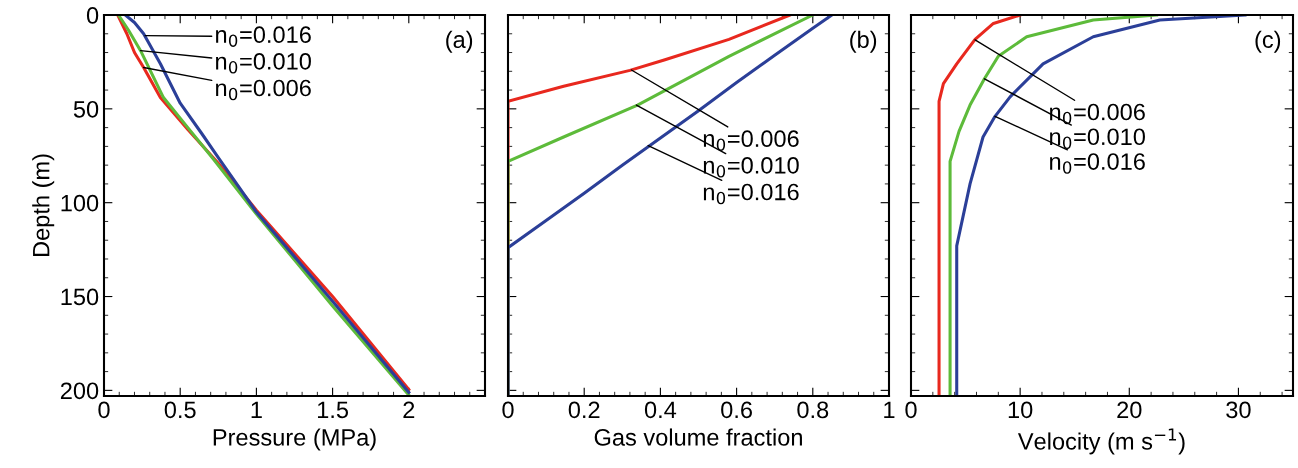 The image size is (1298, 468). What do you see at coordinates (736, 410) in the screenshot?
I see `x-tick-label: 0.6` at bounding box center [736, 410].